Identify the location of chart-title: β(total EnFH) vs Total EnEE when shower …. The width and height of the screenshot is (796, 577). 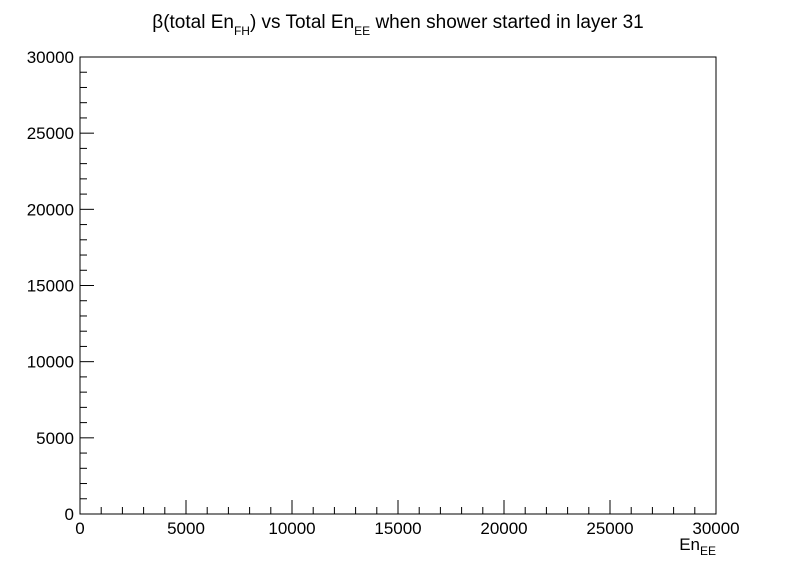
(397, 25).